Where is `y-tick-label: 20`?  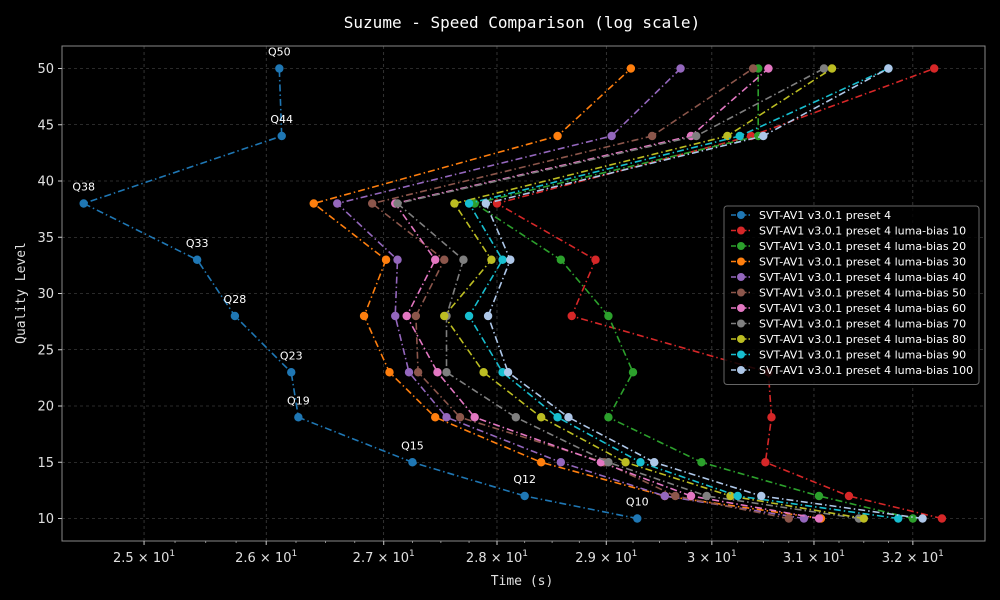 y-tick-label: 20 is located at coordinates (45, 407).